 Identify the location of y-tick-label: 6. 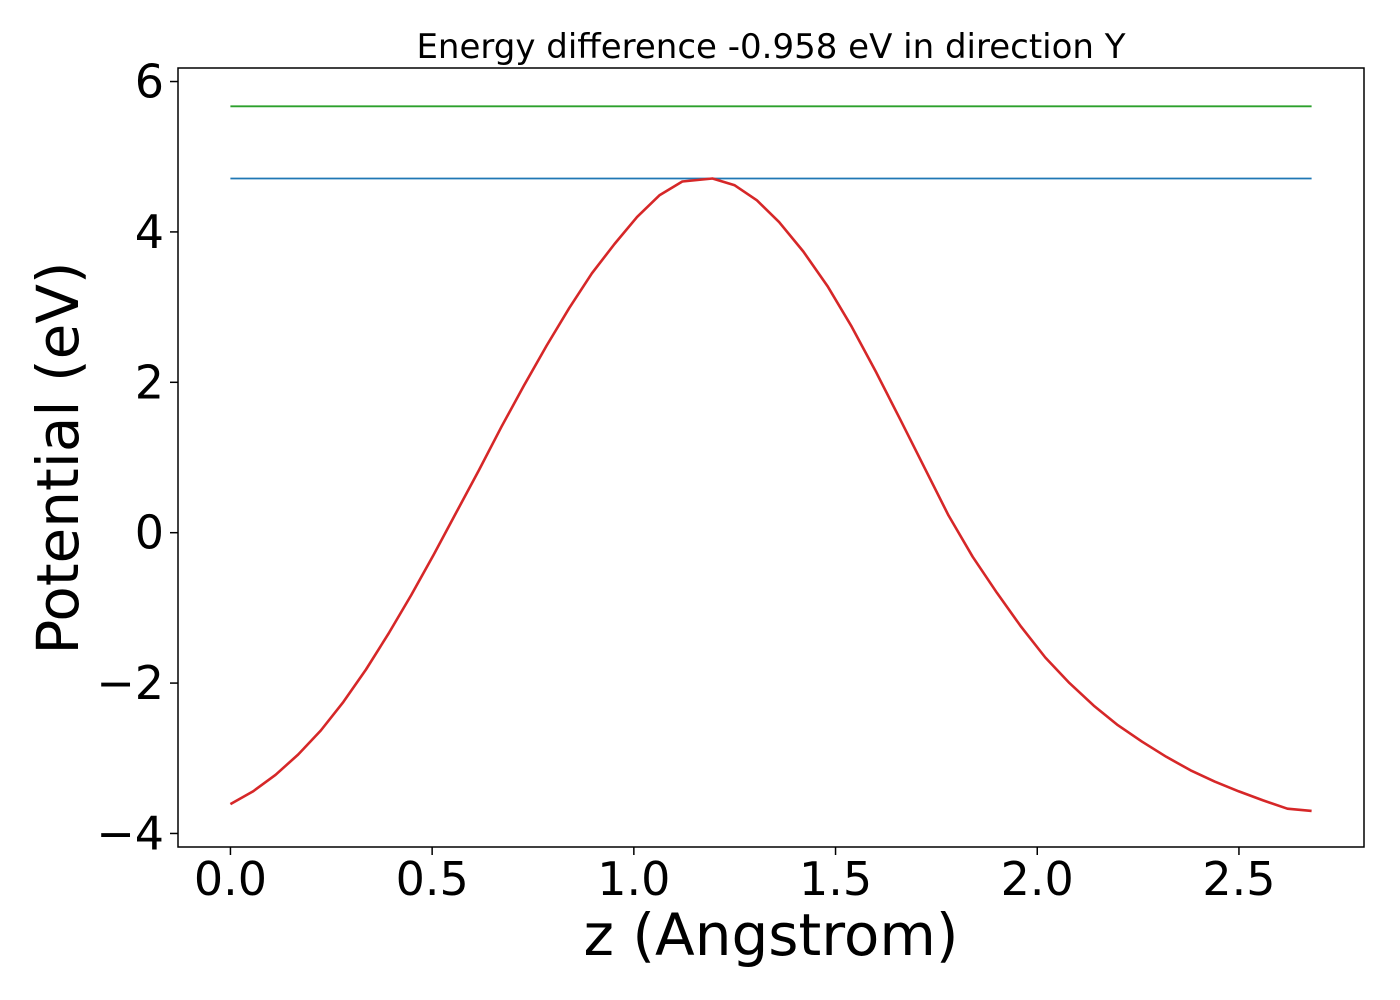
(149, 82).